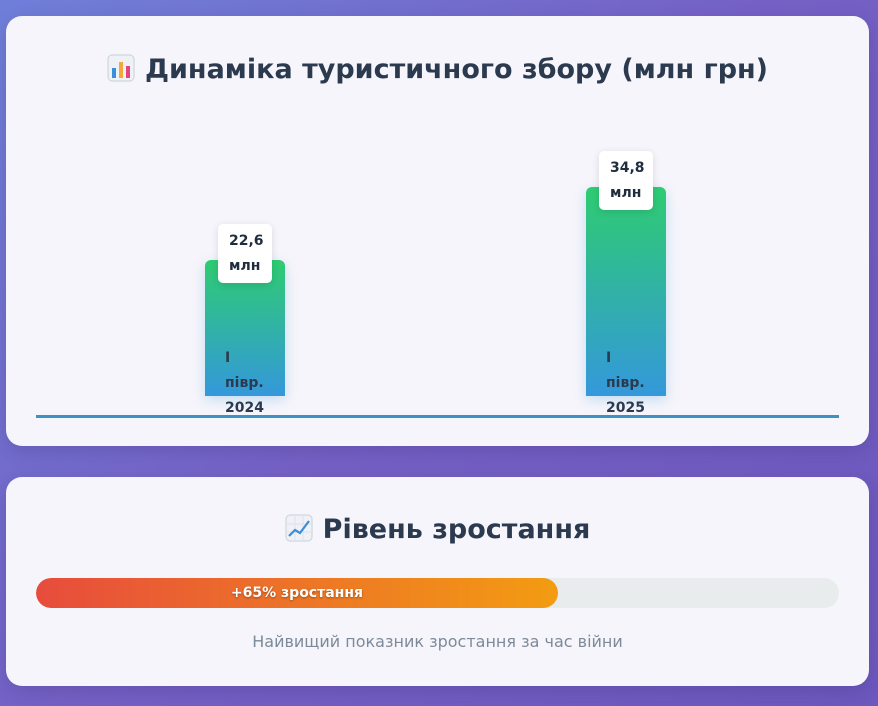 Image resolution: width=878 pixels, height=706 pixels. What do you see at coordinates (299, 531) in the screenshot?
I see `trending-up-chart-icon` at bounding box center [299, 531].